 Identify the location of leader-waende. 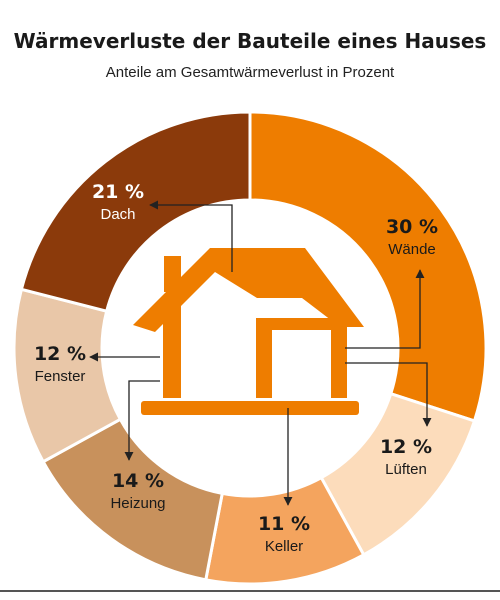
(385, 309).